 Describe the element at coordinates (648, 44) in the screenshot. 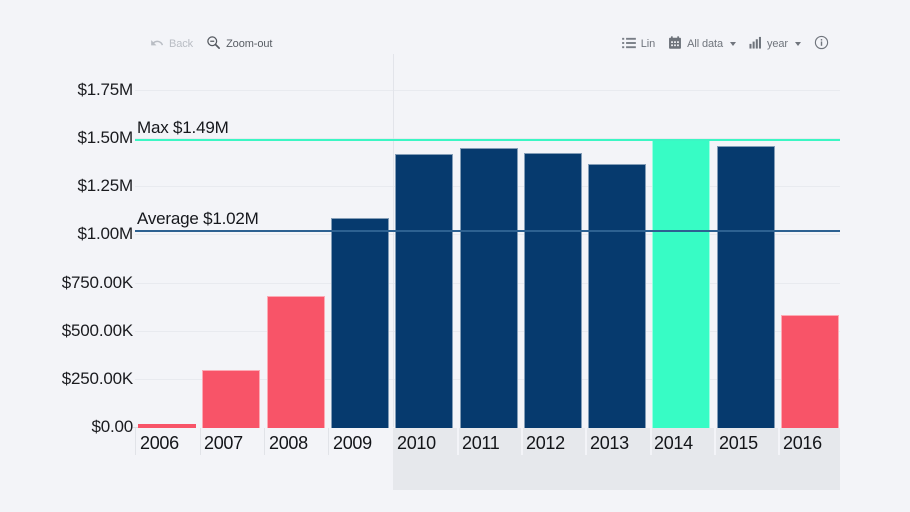

I see `lin-label: Lin` at that location.